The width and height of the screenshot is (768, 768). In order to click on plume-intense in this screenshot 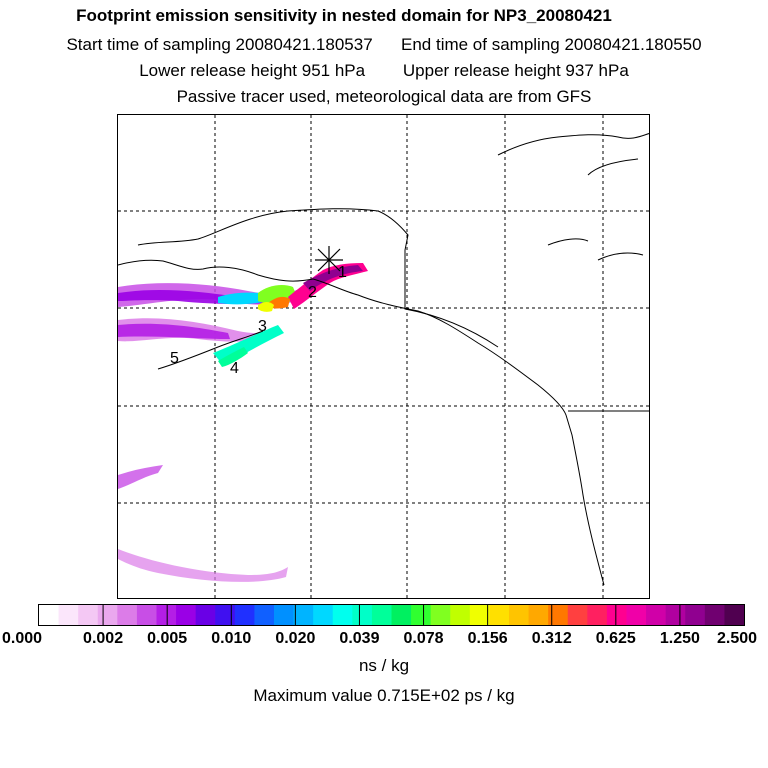, I will do `click(328, 286)`.